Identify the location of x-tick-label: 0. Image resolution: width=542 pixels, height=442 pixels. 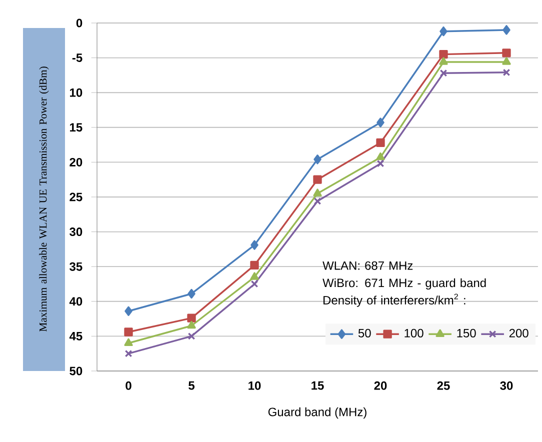
(129, 385).